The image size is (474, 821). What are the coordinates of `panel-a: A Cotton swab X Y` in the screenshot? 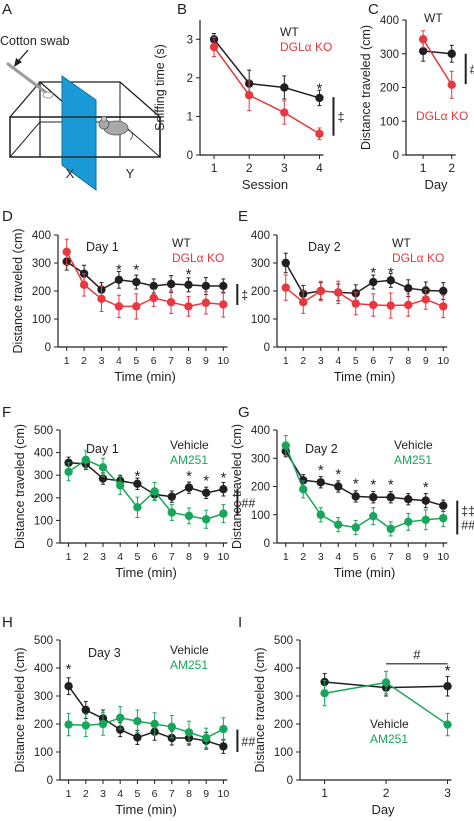 It's located at (81, 96).